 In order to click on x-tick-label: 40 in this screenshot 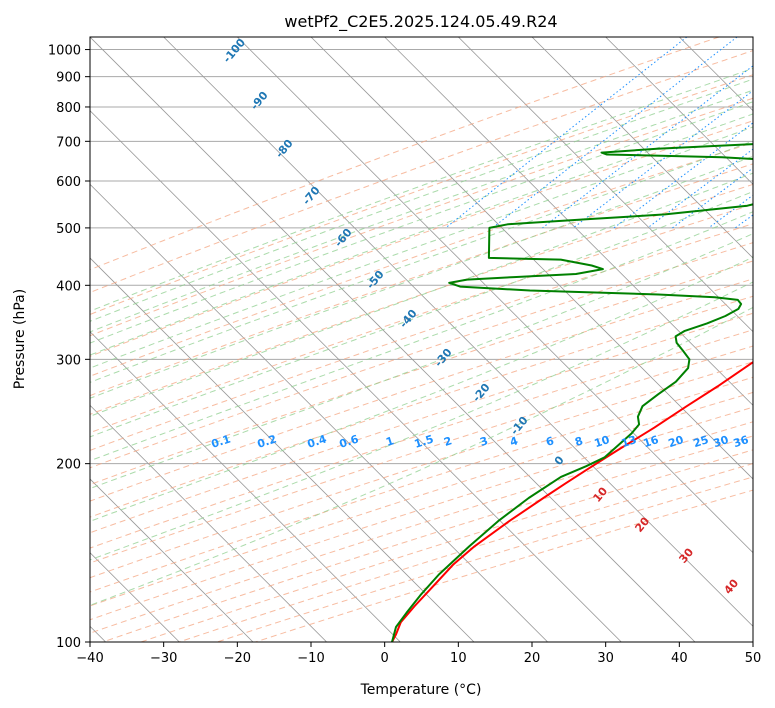, I will do `click(679, 658)`.